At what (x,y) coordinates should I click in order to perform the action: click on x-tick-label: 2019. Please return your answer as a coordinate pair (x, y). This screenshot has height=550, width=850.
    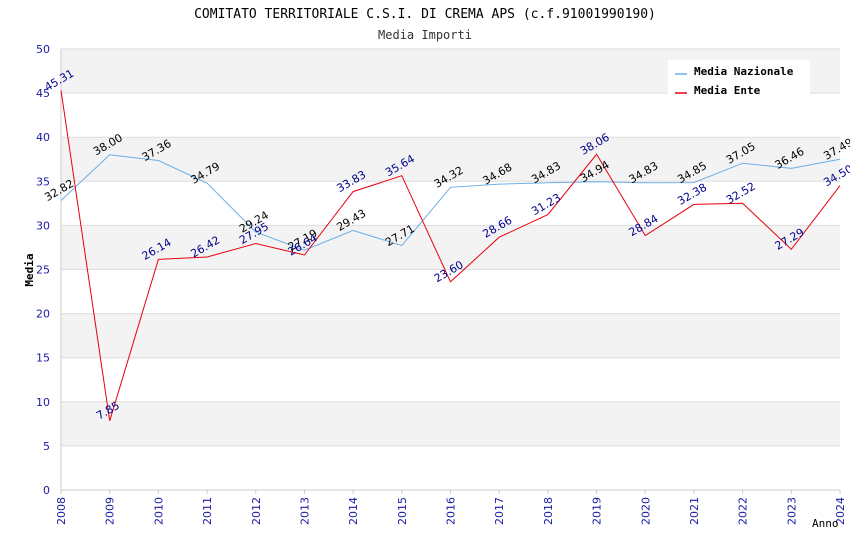
    Looking at the image, I should click on (597, 511).